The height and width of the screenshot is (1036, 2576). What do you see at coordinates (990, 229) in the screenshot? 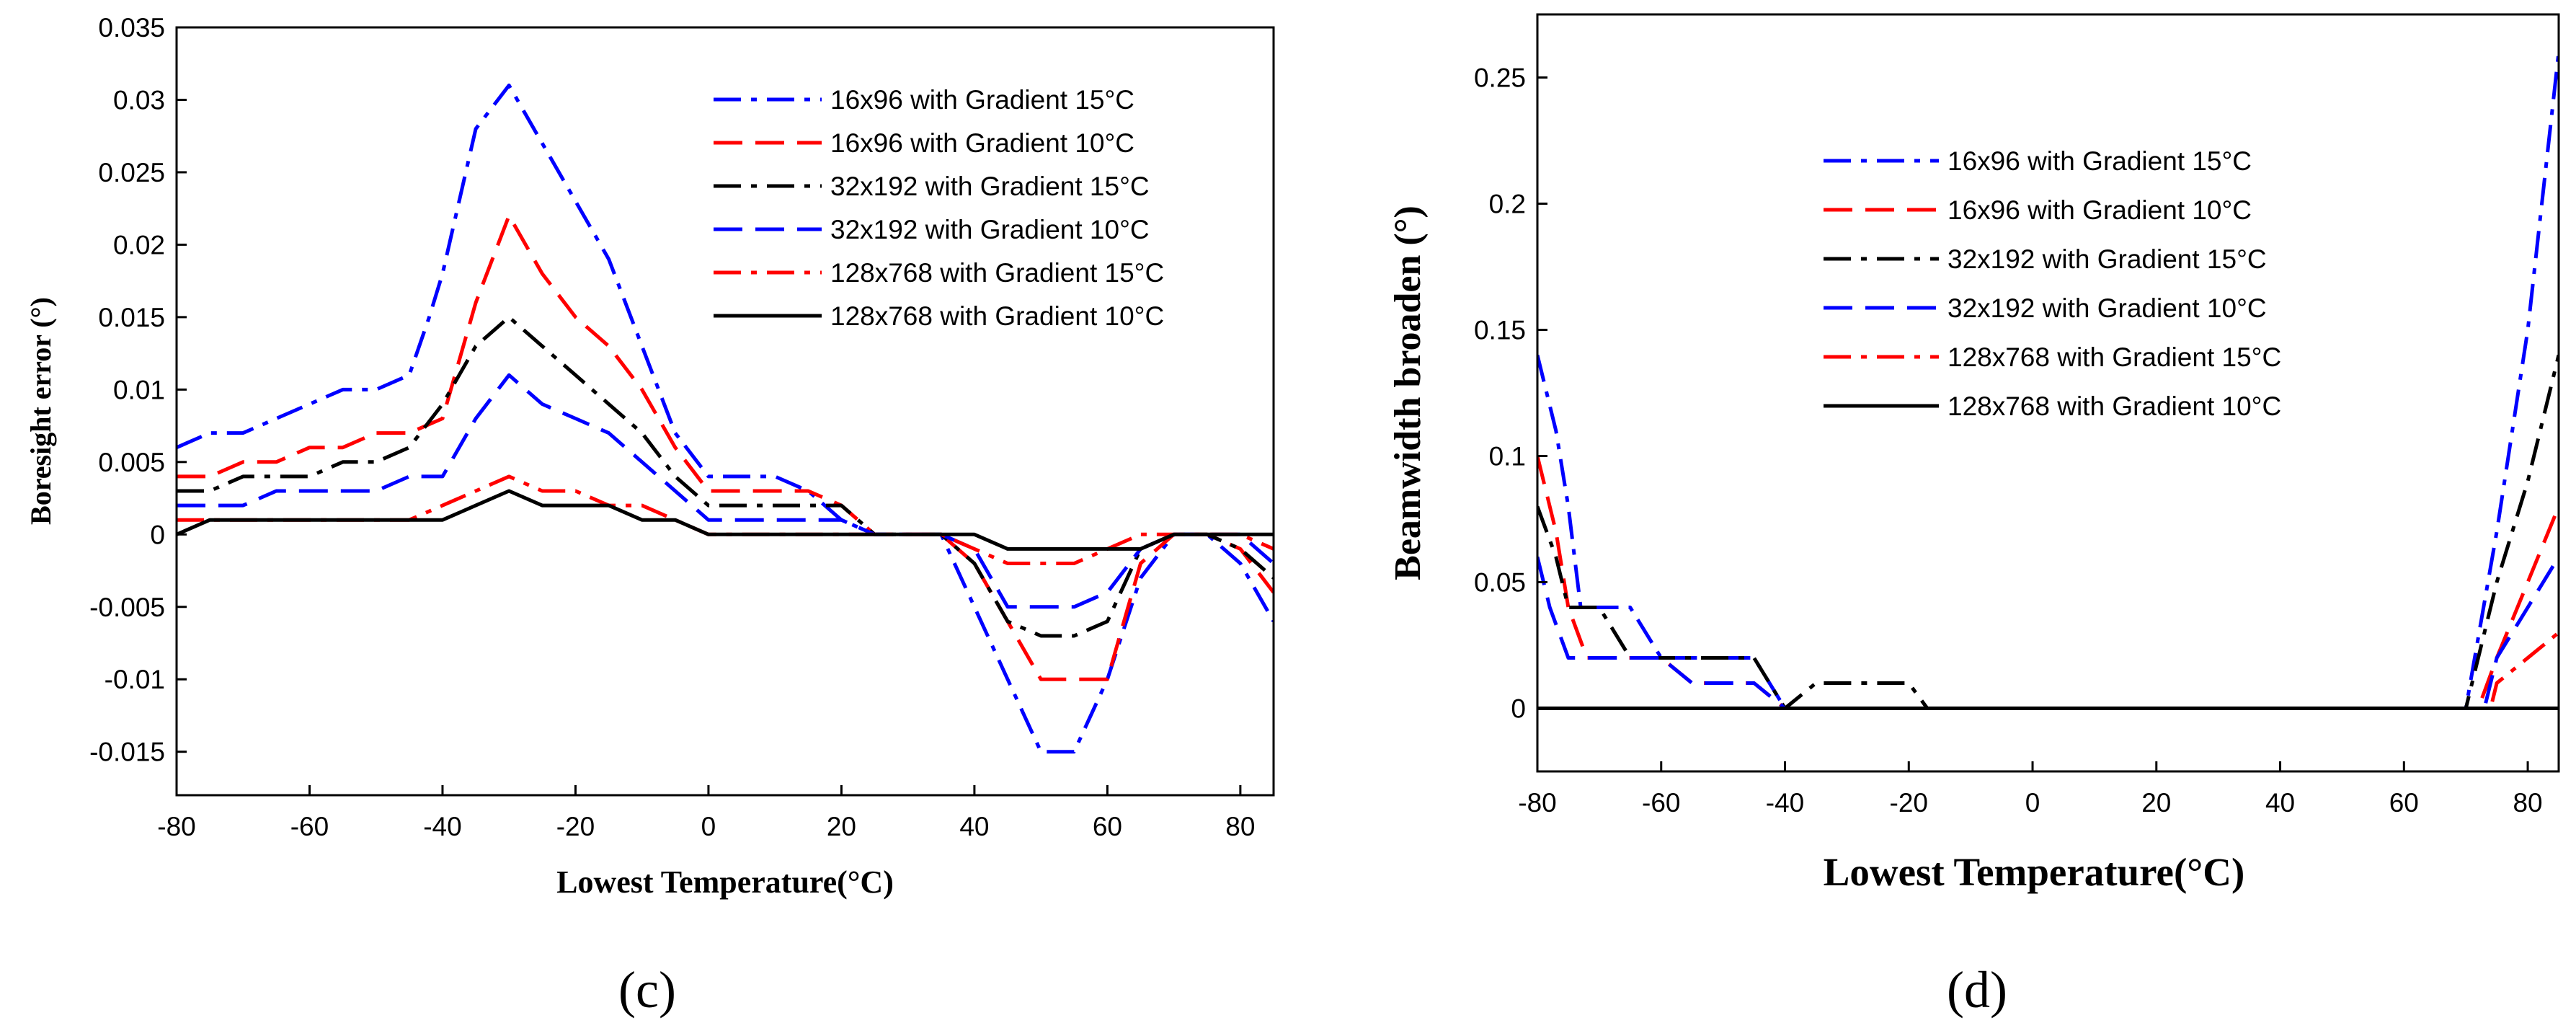
I see `panel-c-legend-label-4: 32x192 with Gradient 10°C` at bounding box center [990, 229].